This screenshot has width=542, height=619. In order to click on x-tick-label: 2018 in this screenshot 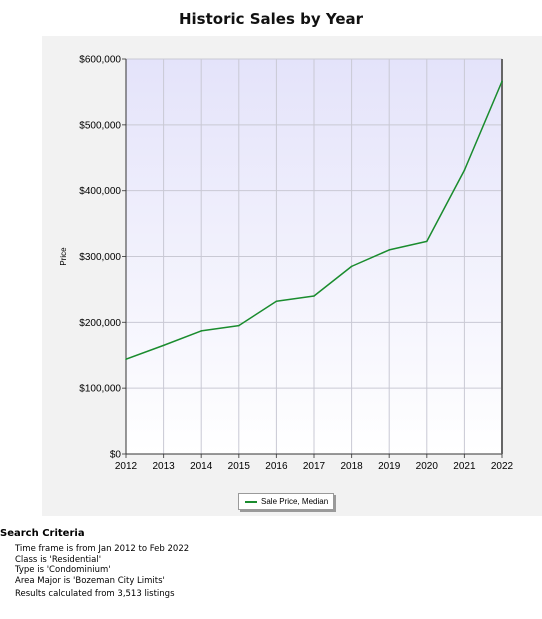, I will do `click(351, 466)`.